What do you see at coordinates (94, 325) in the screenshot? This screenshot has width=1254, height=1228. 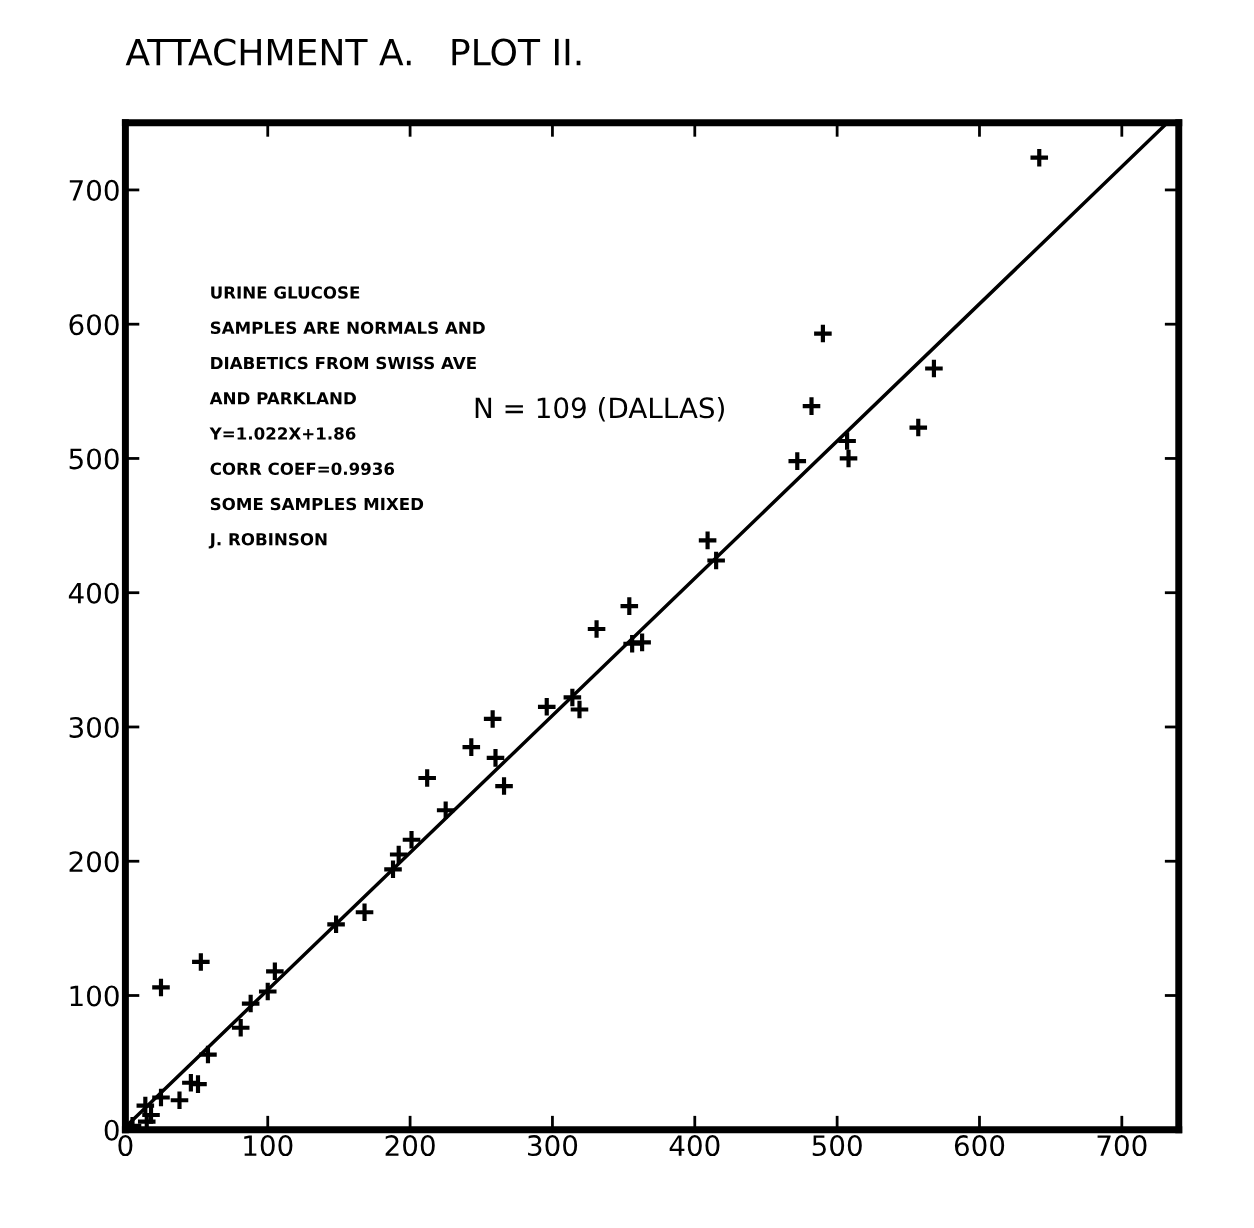 I see `y-tick-label: 600` at bounding box center [94, 325].